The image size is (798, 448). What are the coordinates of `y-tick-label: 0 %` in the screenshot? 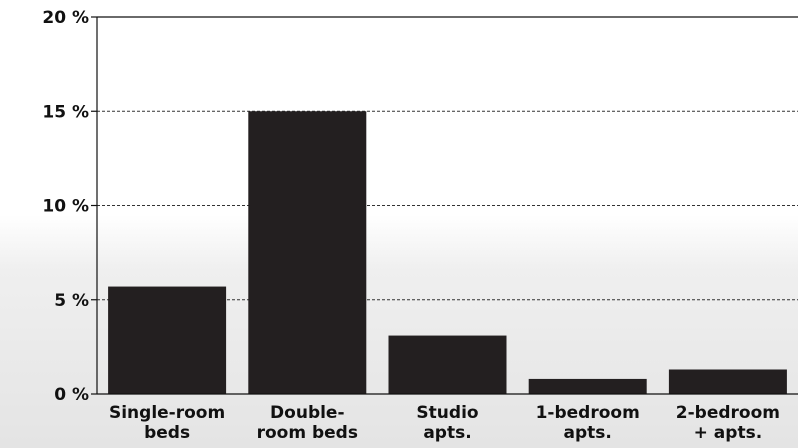 It's located at (71, 395).